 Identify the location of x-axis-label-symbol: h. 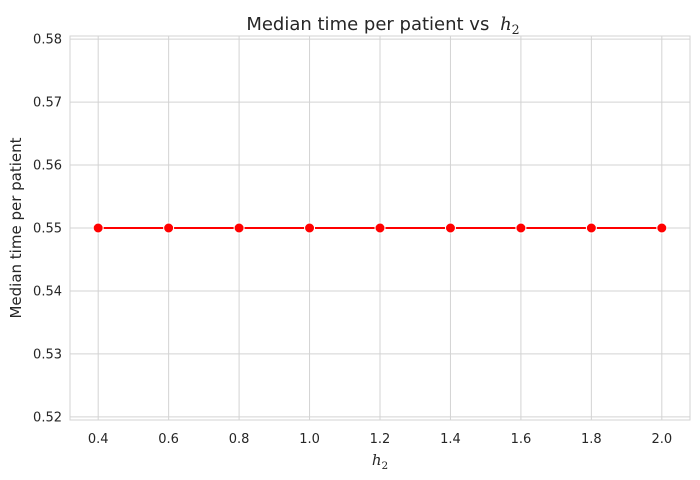
(377, 460).